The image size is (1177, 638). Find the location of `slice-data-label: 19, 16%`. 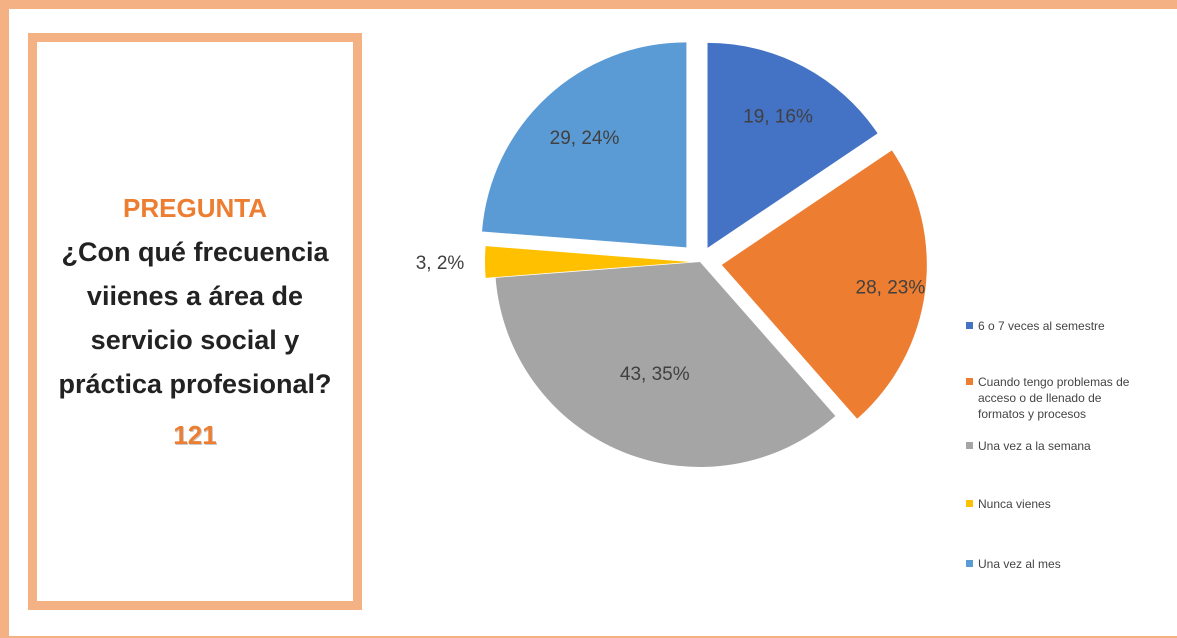

slice-data-label: 19, 16% is located at coordinates (778, 116).